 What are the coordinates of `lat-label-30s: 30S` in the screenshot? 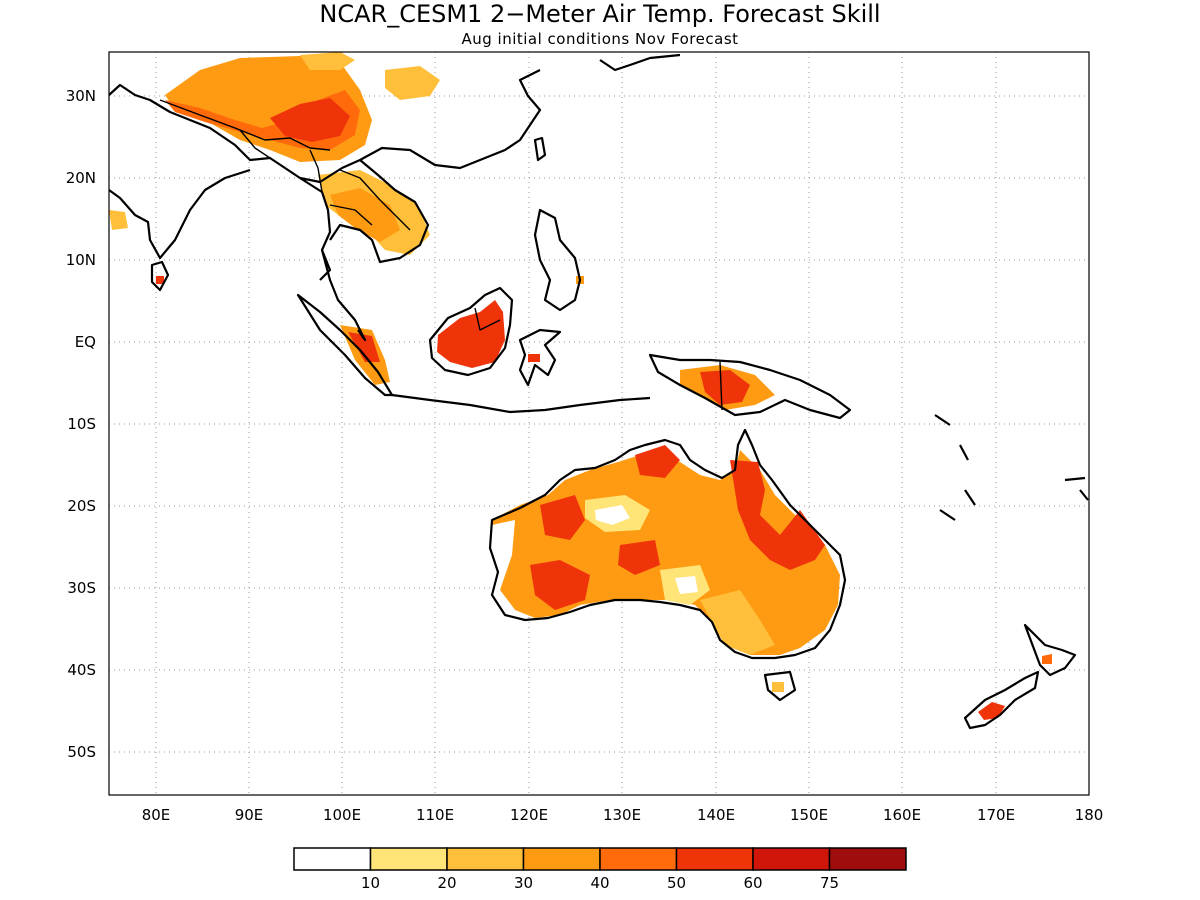 It's located at (81, 588).